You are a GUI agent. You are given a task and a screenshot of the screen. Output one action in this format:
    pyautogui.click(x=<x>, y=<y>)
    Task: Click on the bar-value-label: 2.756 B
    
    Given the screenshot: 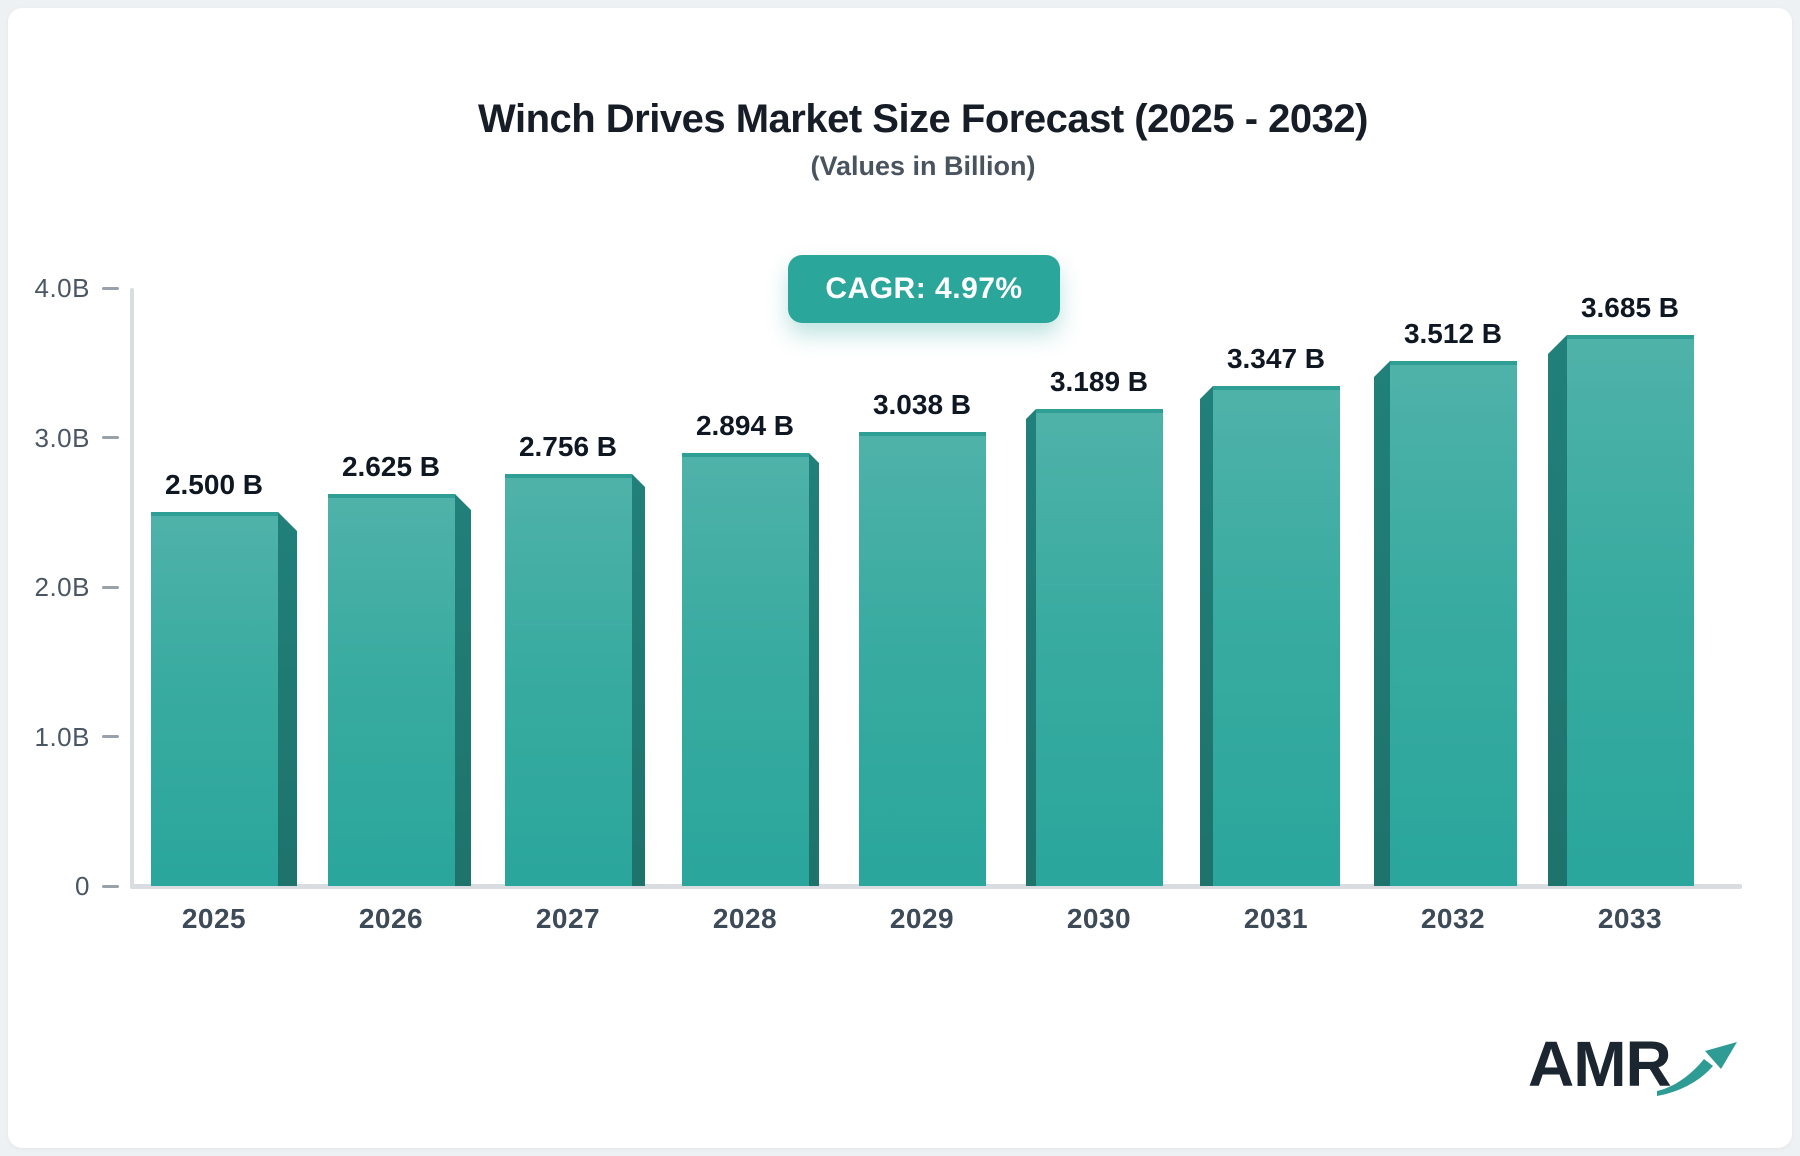 What is the action you would take?
    pyautogui.click(x=568, y=446)
    